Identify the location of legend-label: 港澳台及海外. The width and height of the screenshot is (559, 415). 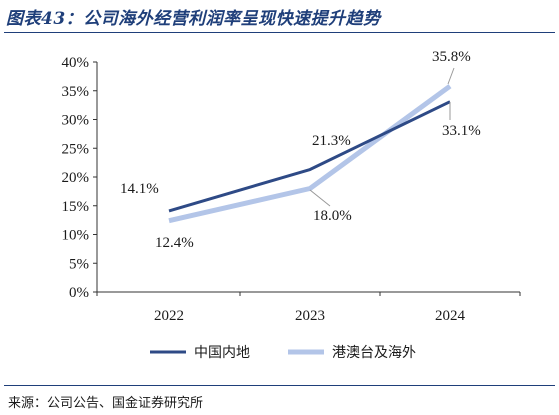
(374, 353).